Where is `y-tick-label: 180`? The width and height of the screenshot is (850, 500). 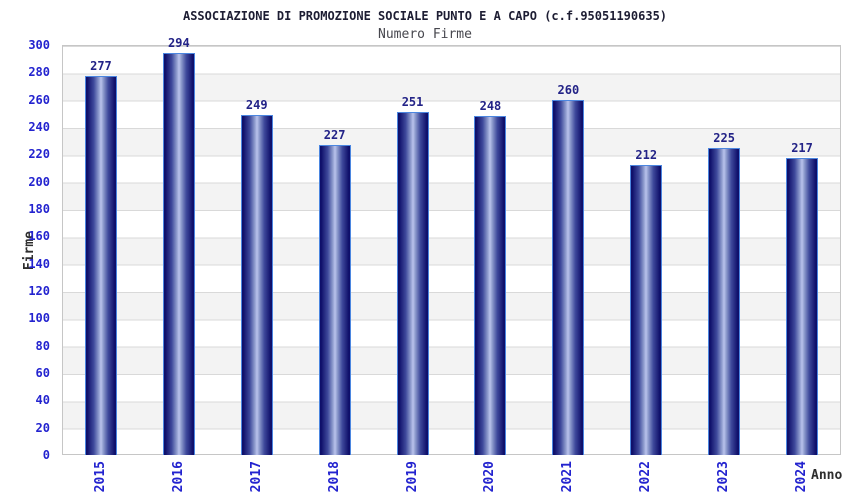
y-tick-label: 180 is located at coordinates (39, 209).